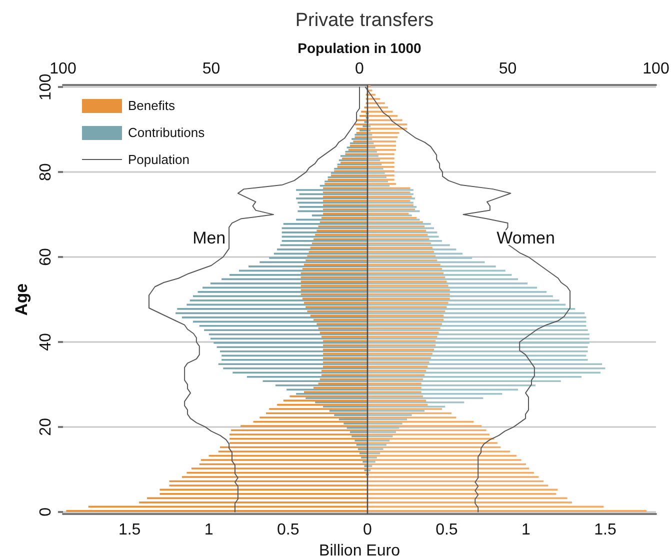 The image size is (671, 560). I want to click on y-tick-label: 0, so click(46, 511).